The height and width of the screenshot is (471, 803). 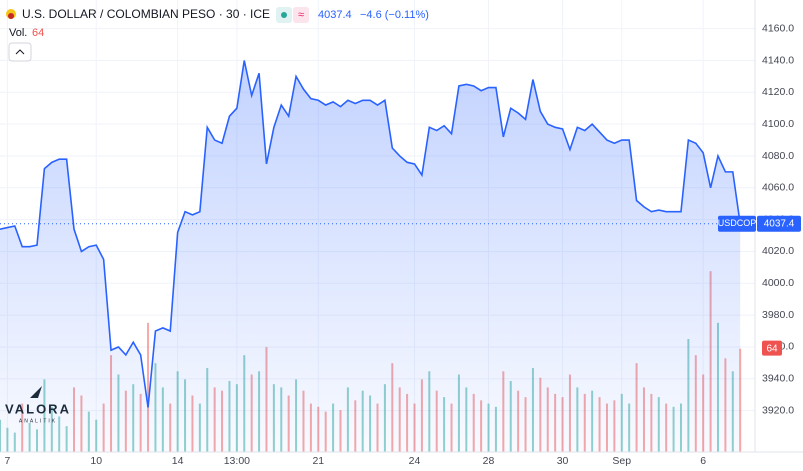 What do you see at coordinates (778, 60) in the screenshot?
I see `y-tick-label: 4140.0` at bounding box center [778, 60].